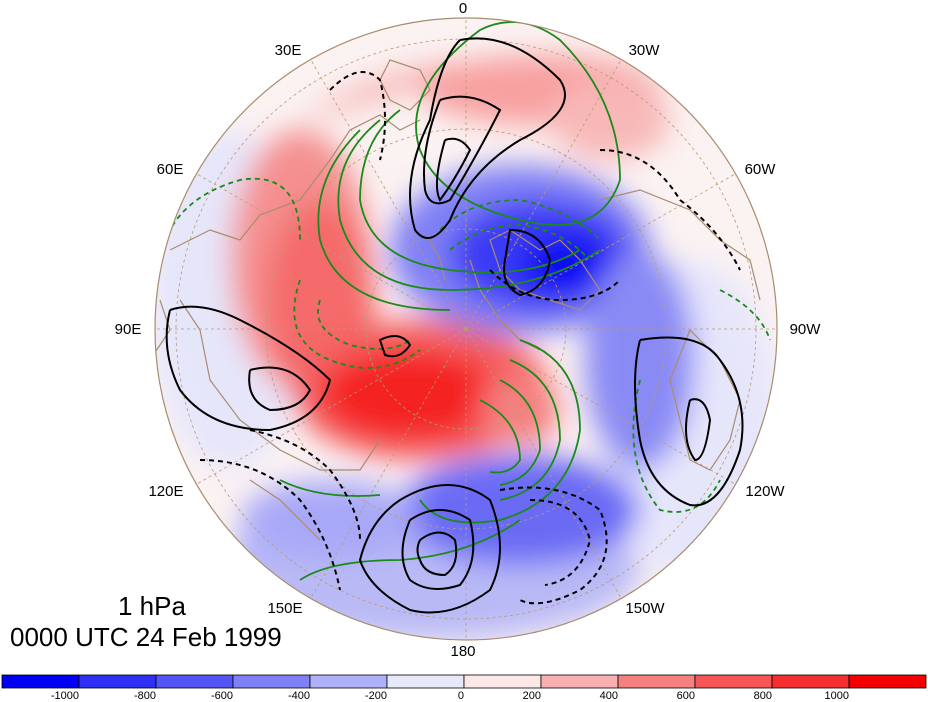 This screenshot has width=928, height=702. What do you see at coordinates (463, 8) in the screenshot?
I see `lon-label-0: 0` at bounding box center [463, 8].